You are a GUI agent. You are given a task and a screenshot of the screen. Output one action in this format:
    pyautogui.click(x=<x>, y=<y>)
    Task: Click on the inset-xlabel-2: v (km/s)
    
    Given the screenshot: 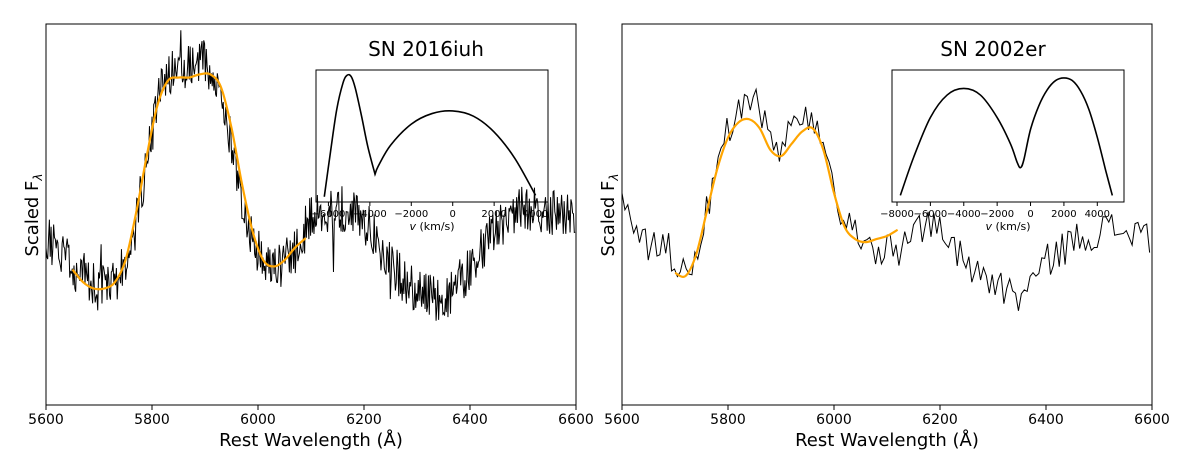 What is the action you would take?
    pyautogui.click(x=1007, y=226)
    